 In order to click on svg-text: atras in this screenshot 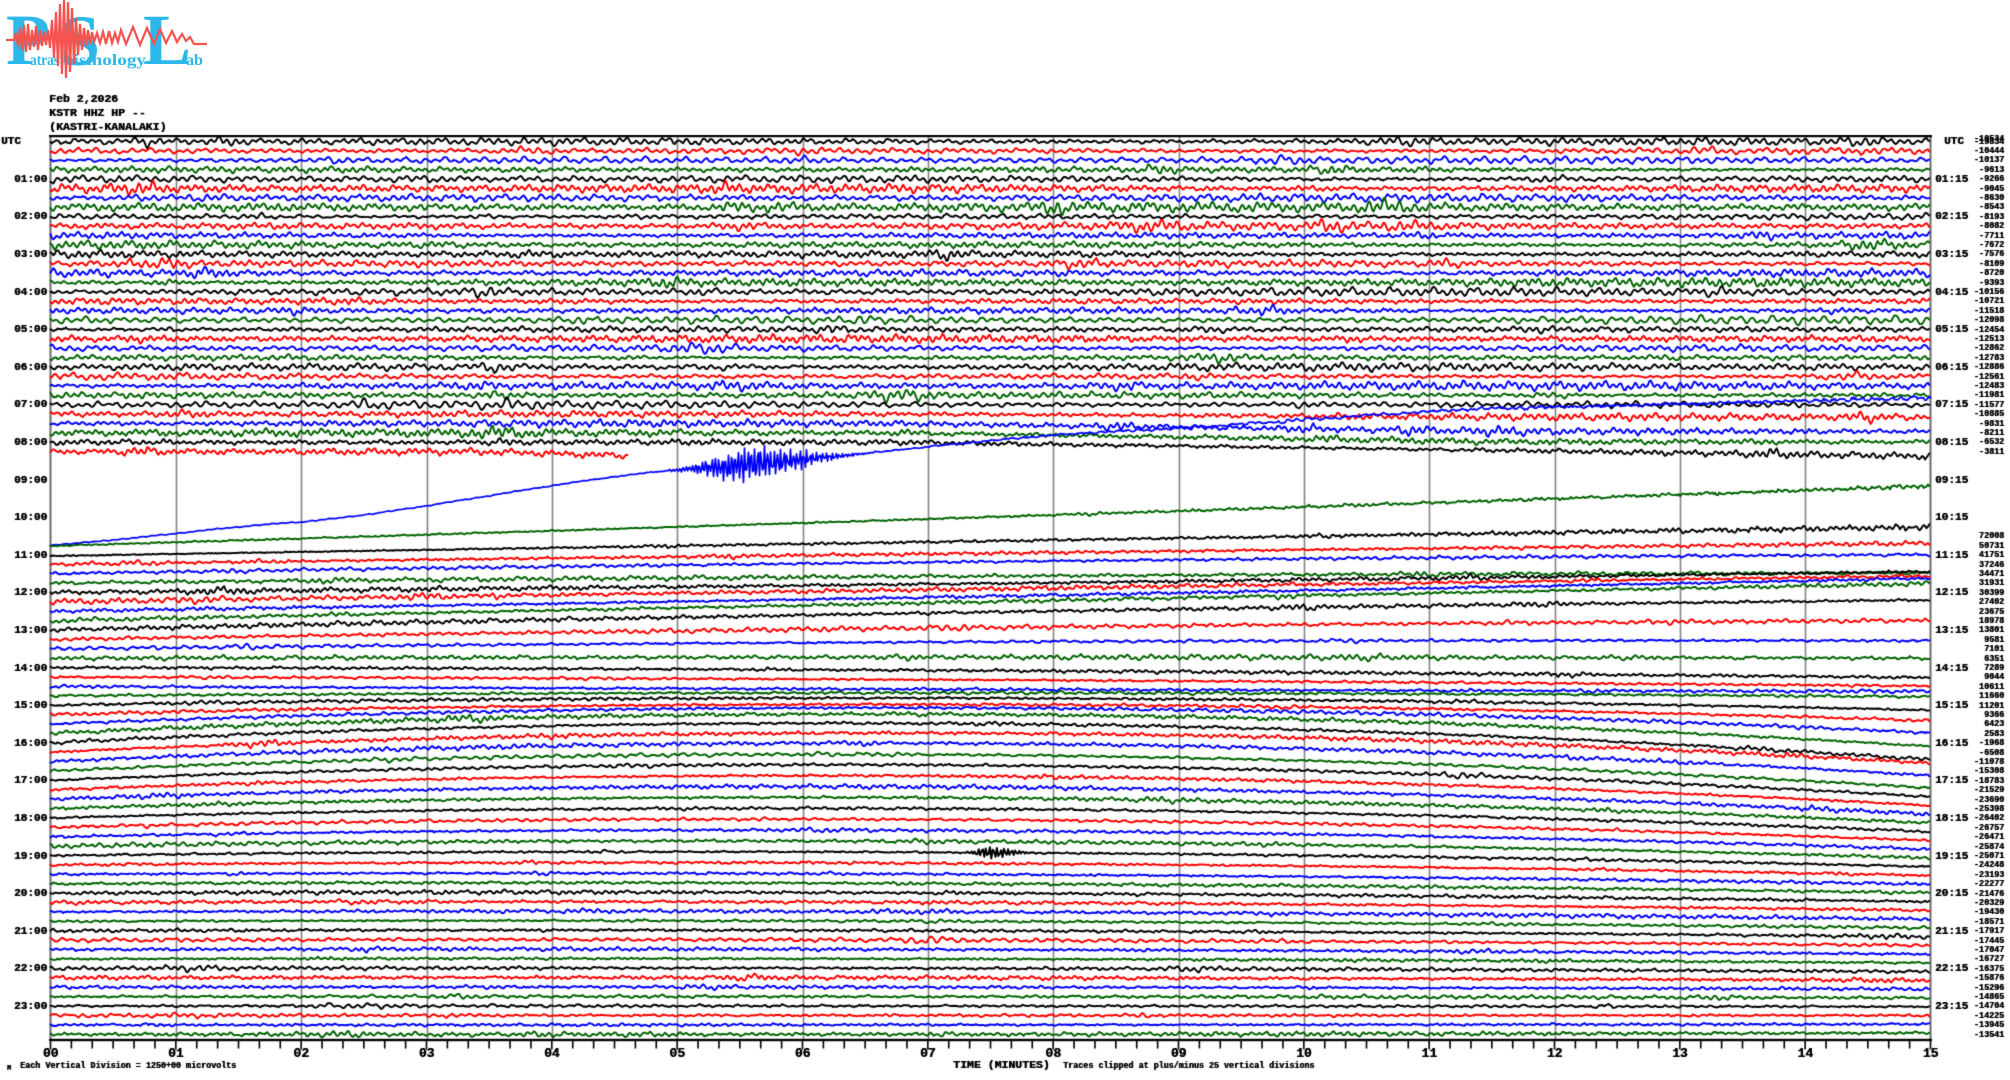, I will do `click(44, 60)`.